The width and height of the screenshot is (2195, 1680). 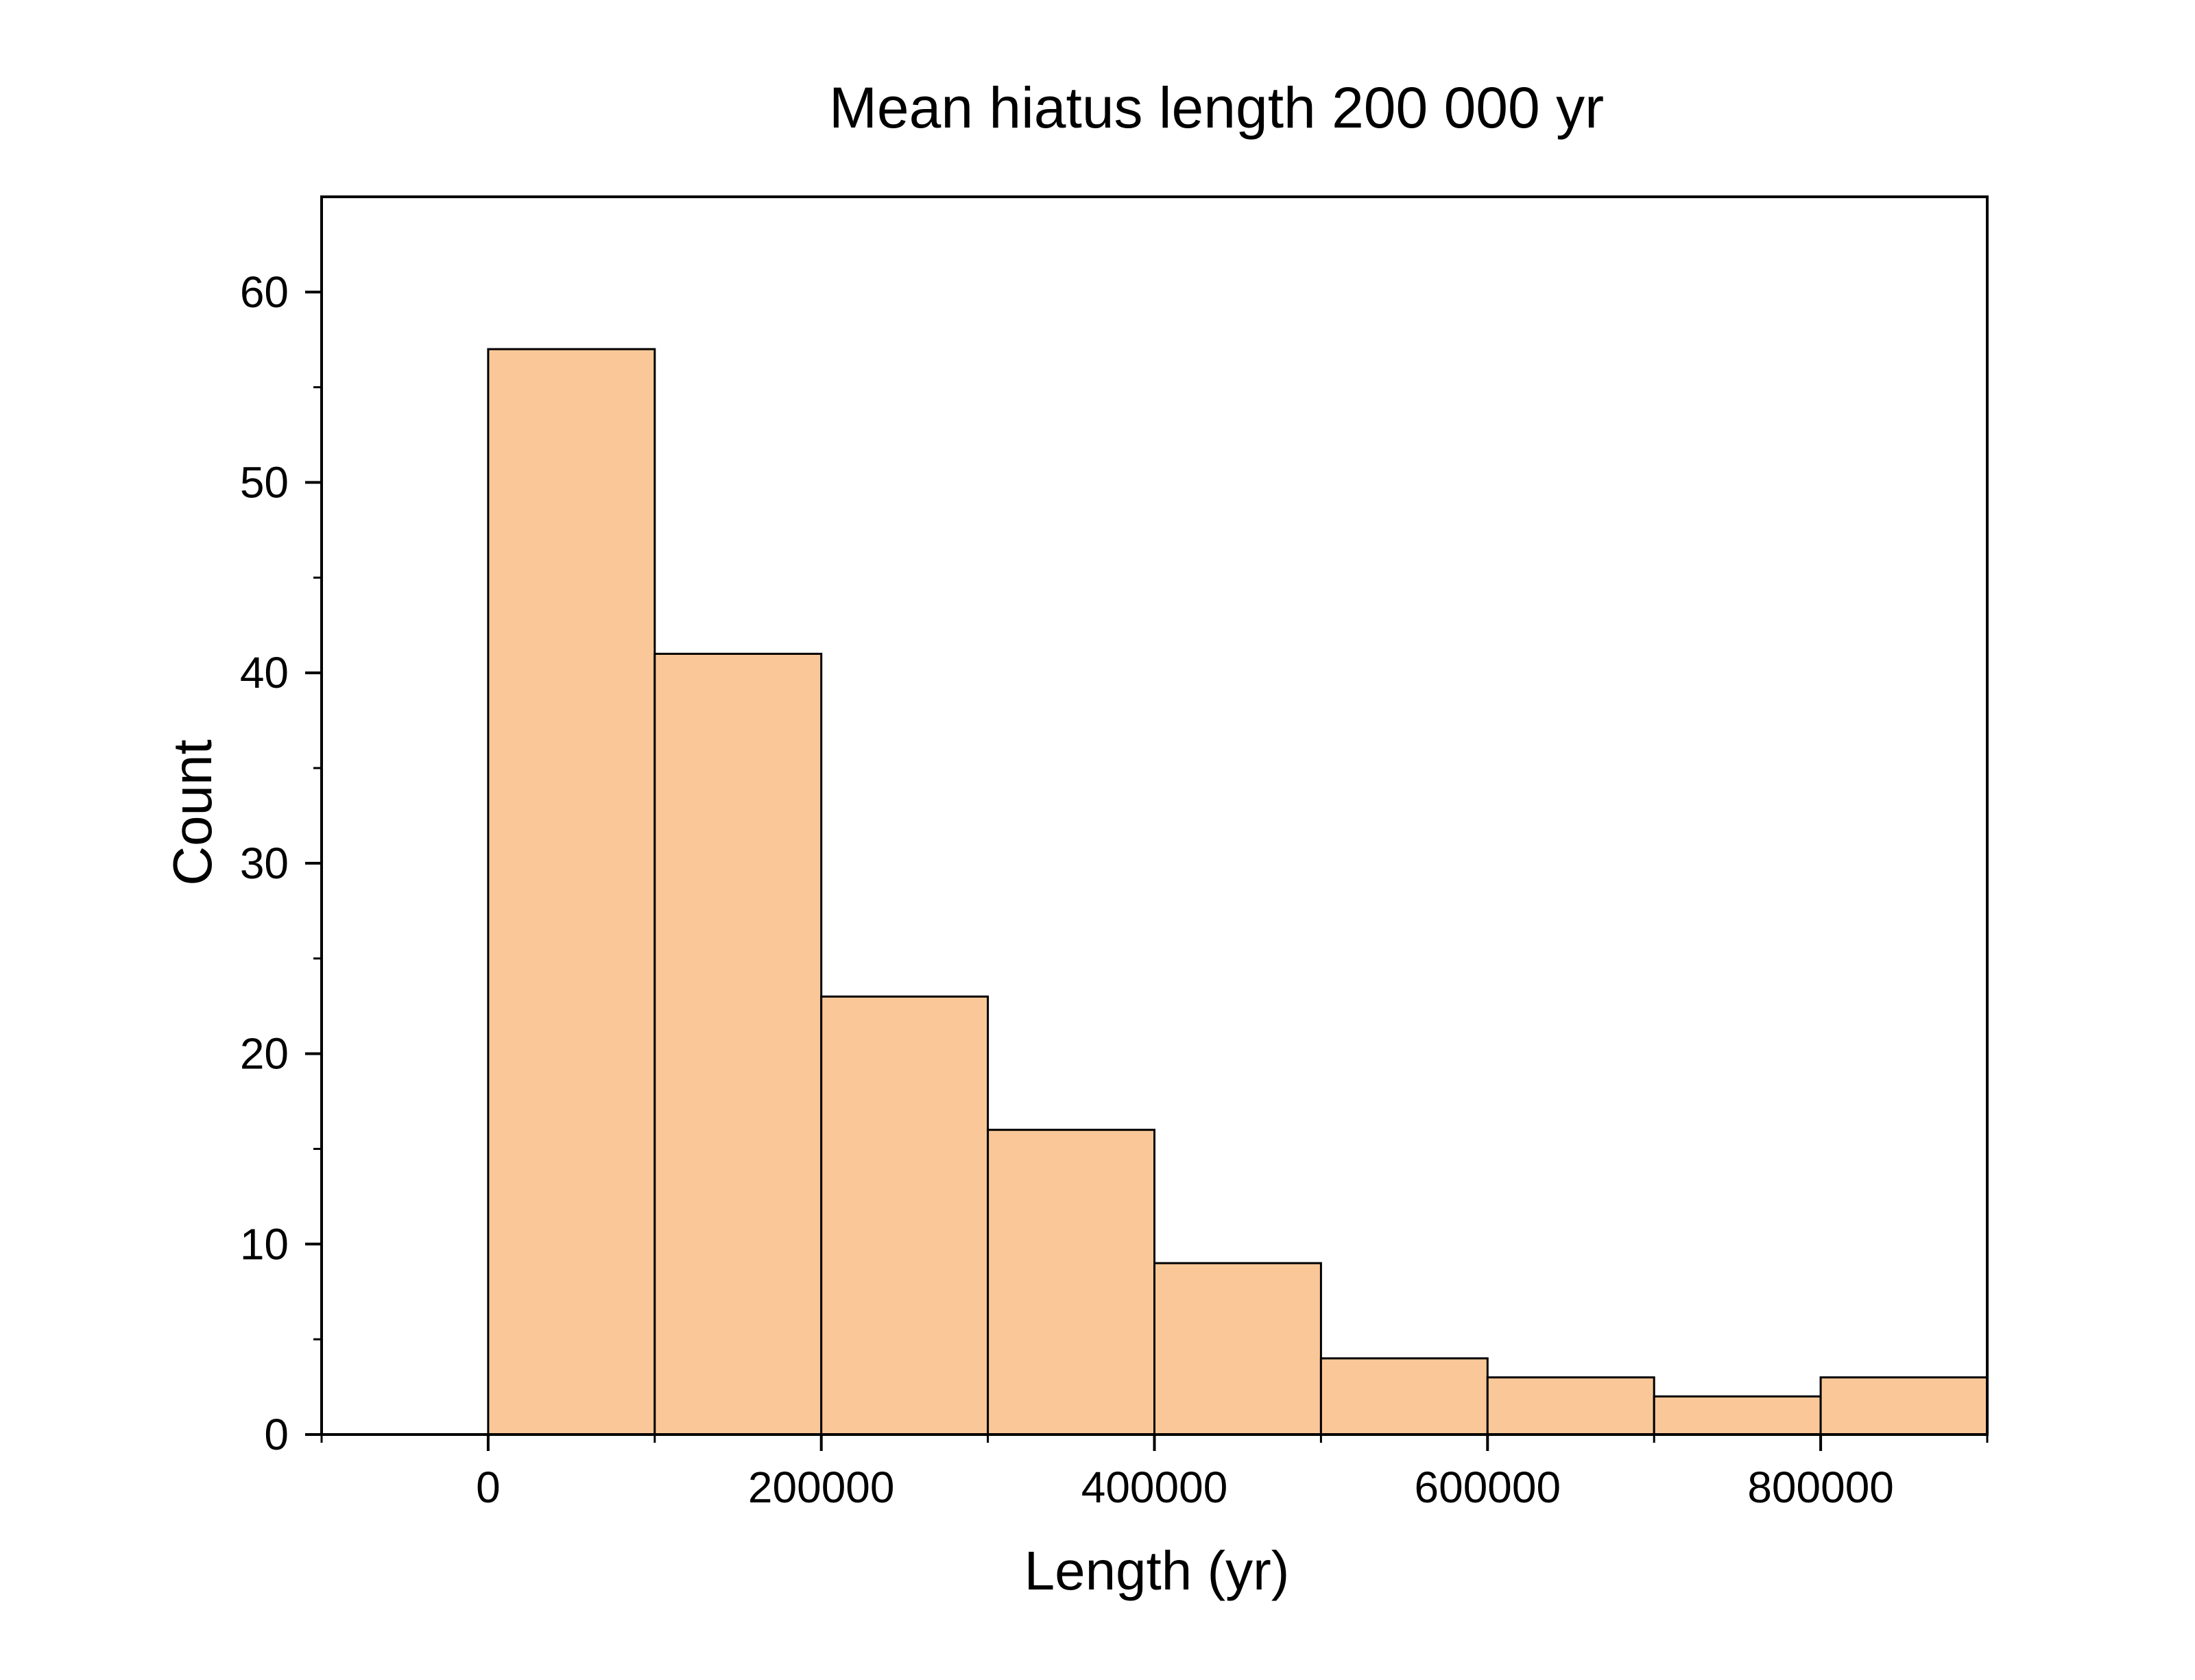 I want to click on y-tick-label: 50, so click(x=264, y=482).